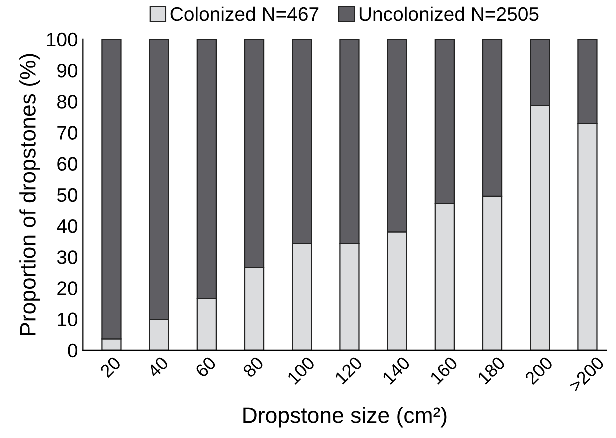 Image resolution: width=616 pixels, height=438 pixels. I want to click on y-tick-label: 50, so click(67, 195).